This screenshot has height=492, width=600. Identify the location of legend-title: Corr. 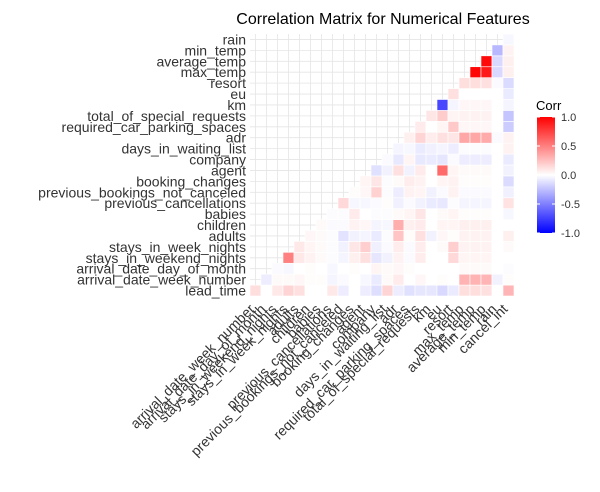
(549, 105).